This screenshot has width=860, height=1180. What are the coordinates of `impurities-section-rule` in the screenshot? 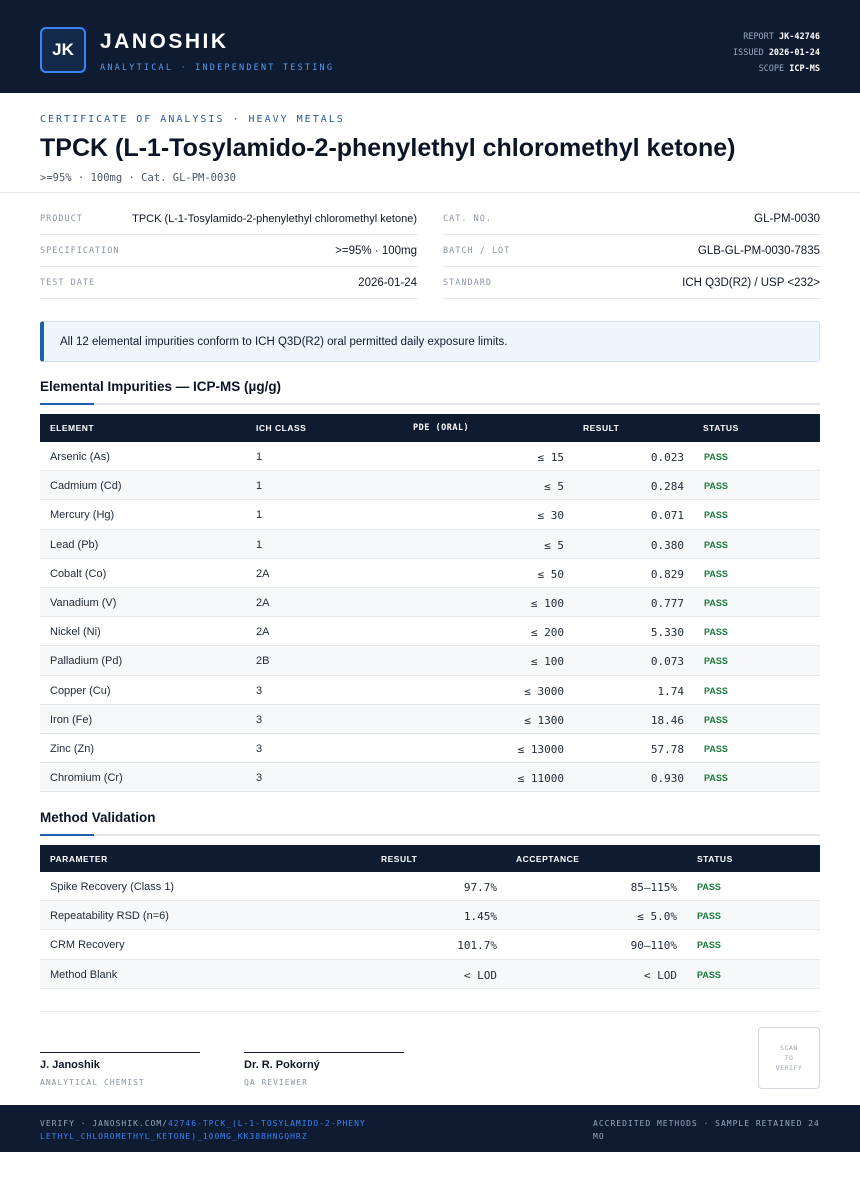 It's located at (430, 404).